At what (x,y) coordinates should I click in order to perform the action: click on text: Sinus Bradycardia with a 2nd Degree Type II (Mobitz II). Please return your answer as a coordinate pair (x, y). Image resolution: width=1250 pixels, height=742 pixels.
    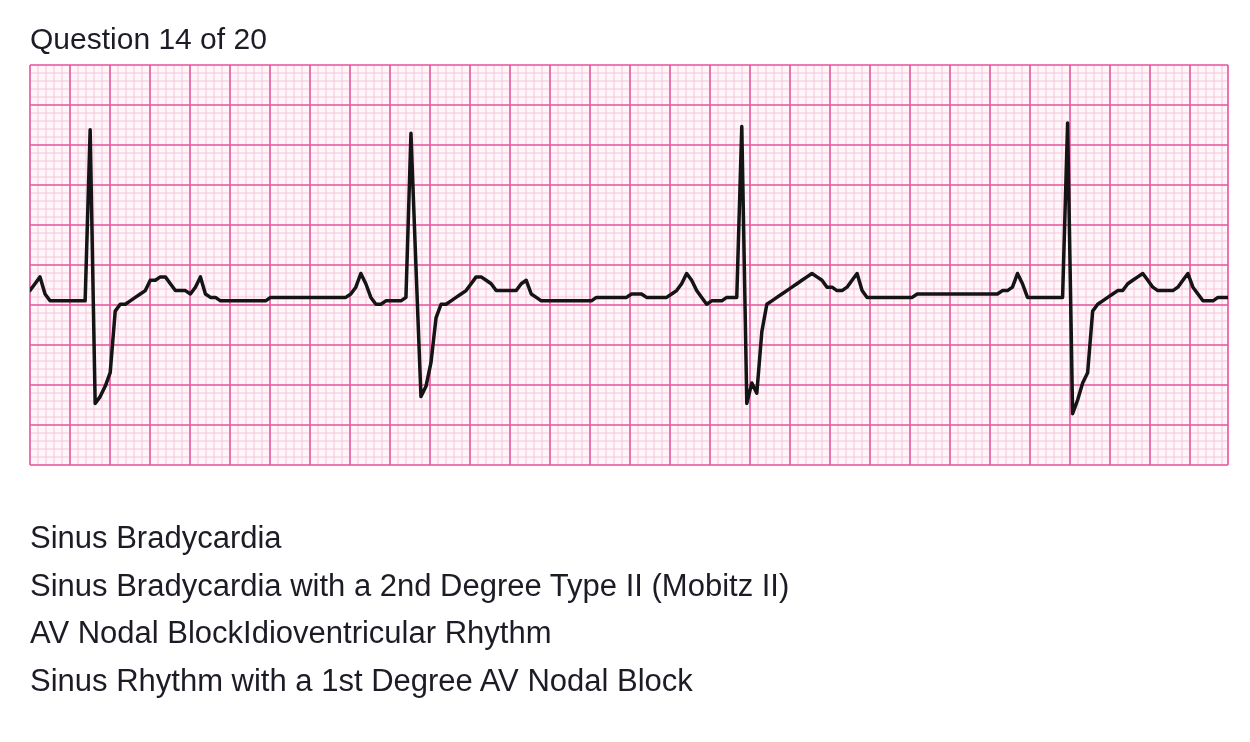
    Looking at the image, I should click on (410, 585).